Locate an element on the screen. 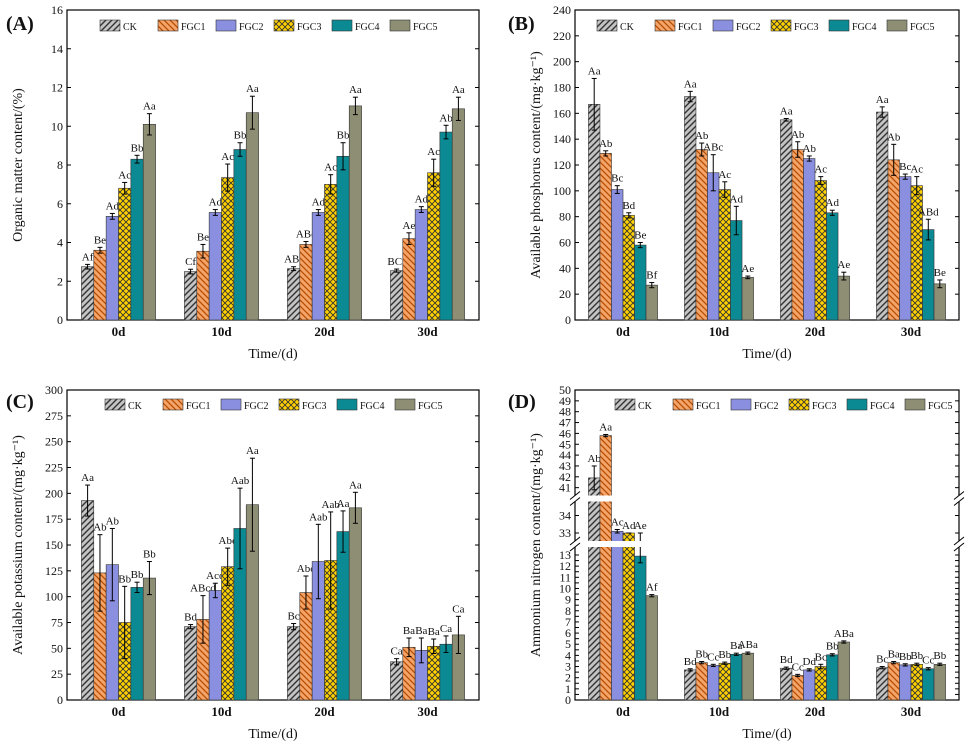  legend-swatch-fgc2 is located at coordinates (741, 404).